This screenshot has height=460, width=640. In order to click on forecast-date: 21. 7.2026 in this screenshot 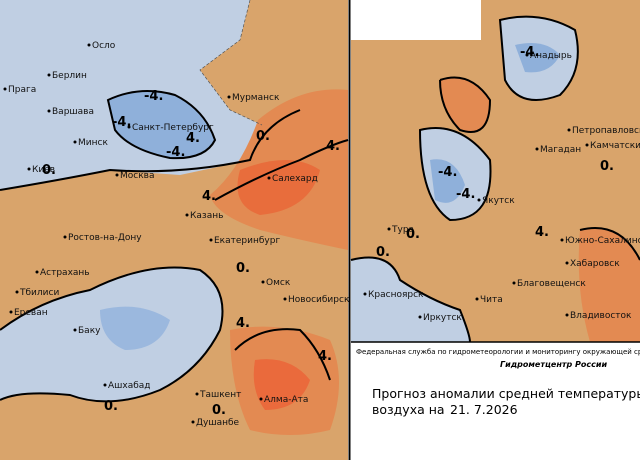, I will do `click(484, 409)`.